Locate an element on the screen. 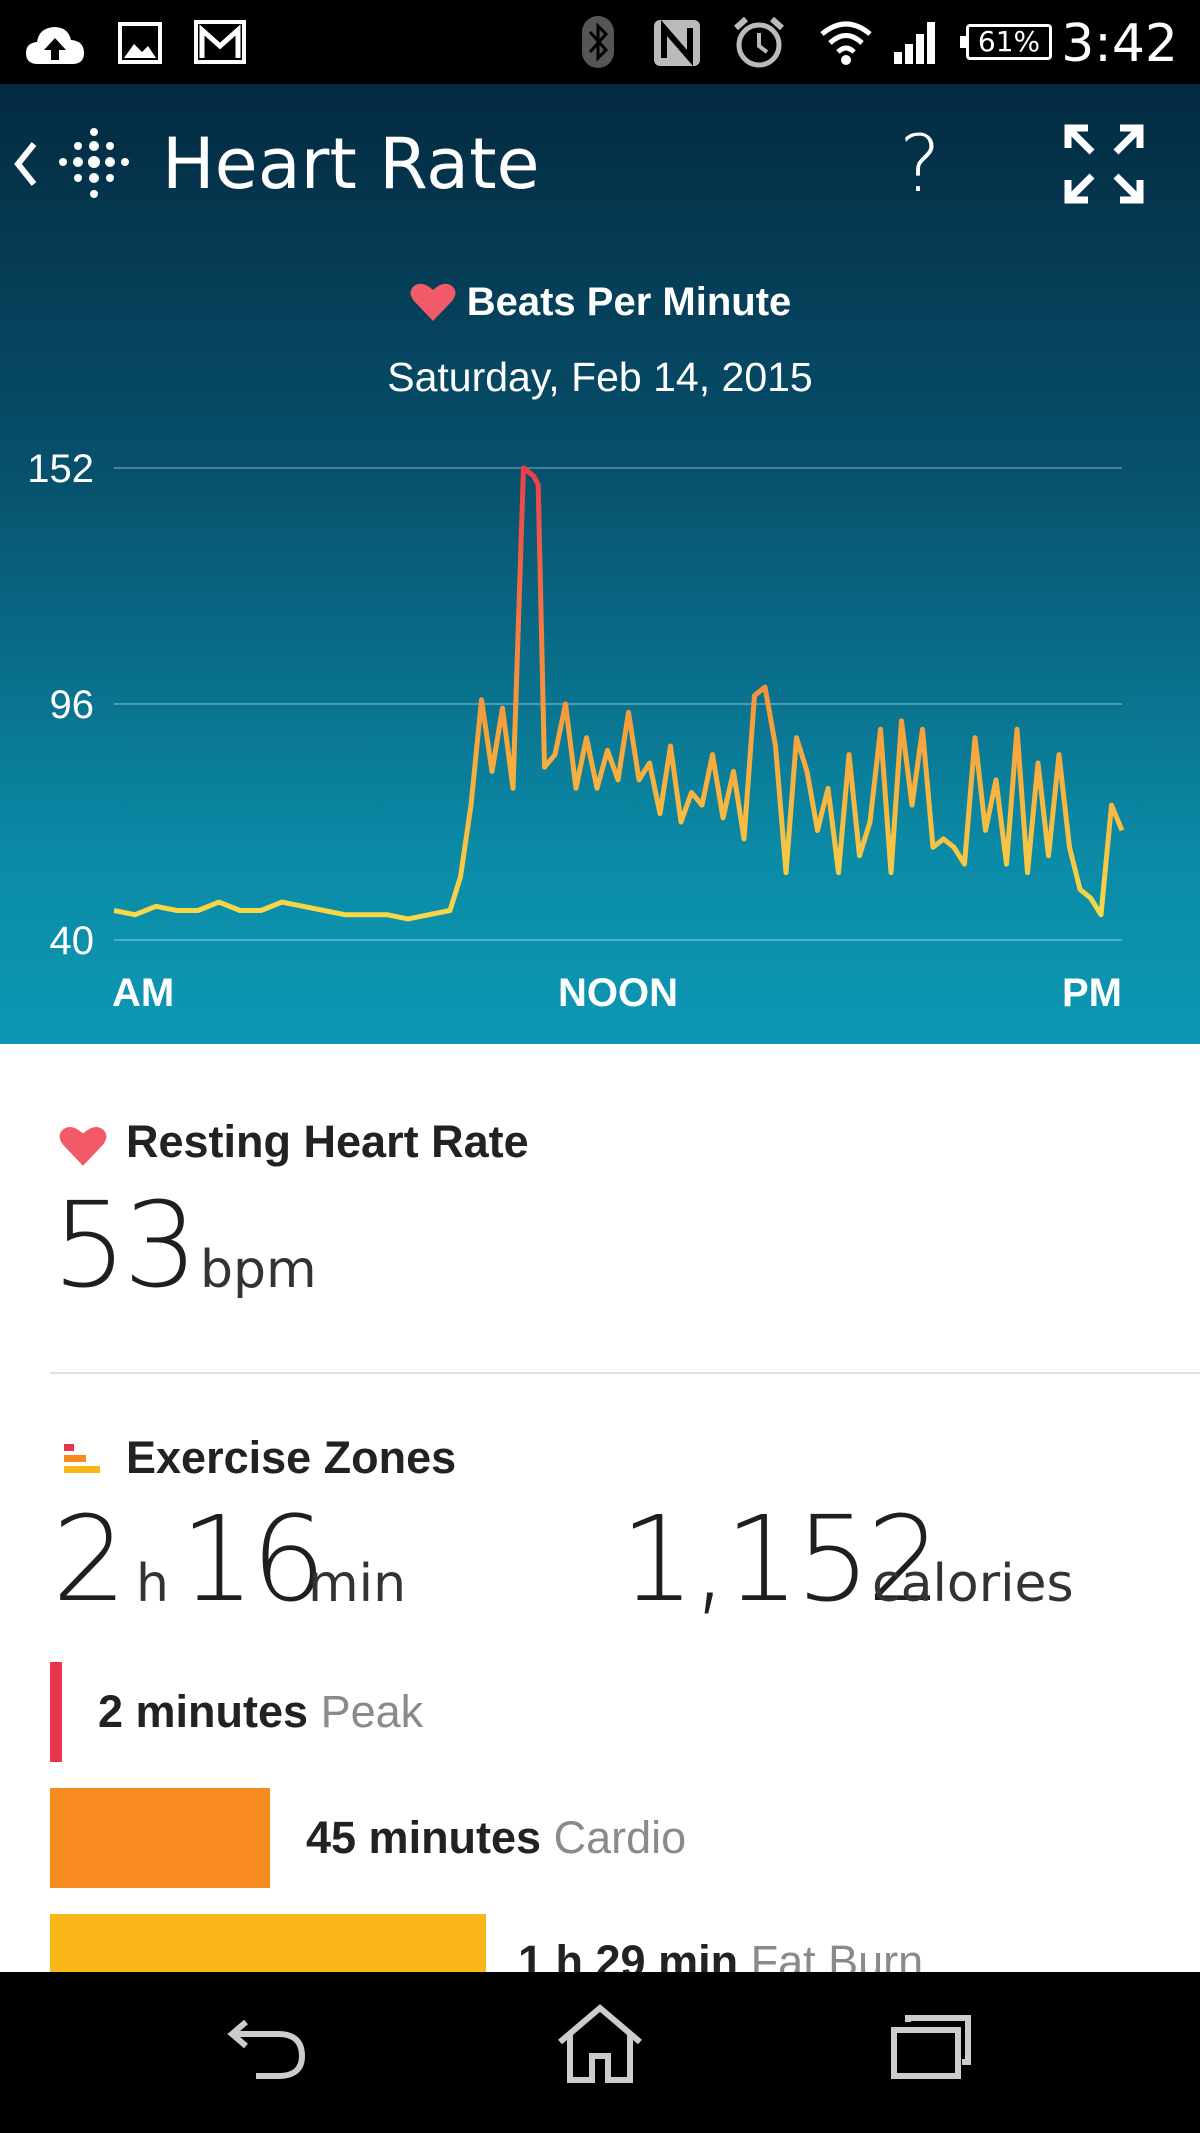 The width and height of the screenshot is (1200, 2133). y-tick-label: 40 is located at coordinates (72, 941).